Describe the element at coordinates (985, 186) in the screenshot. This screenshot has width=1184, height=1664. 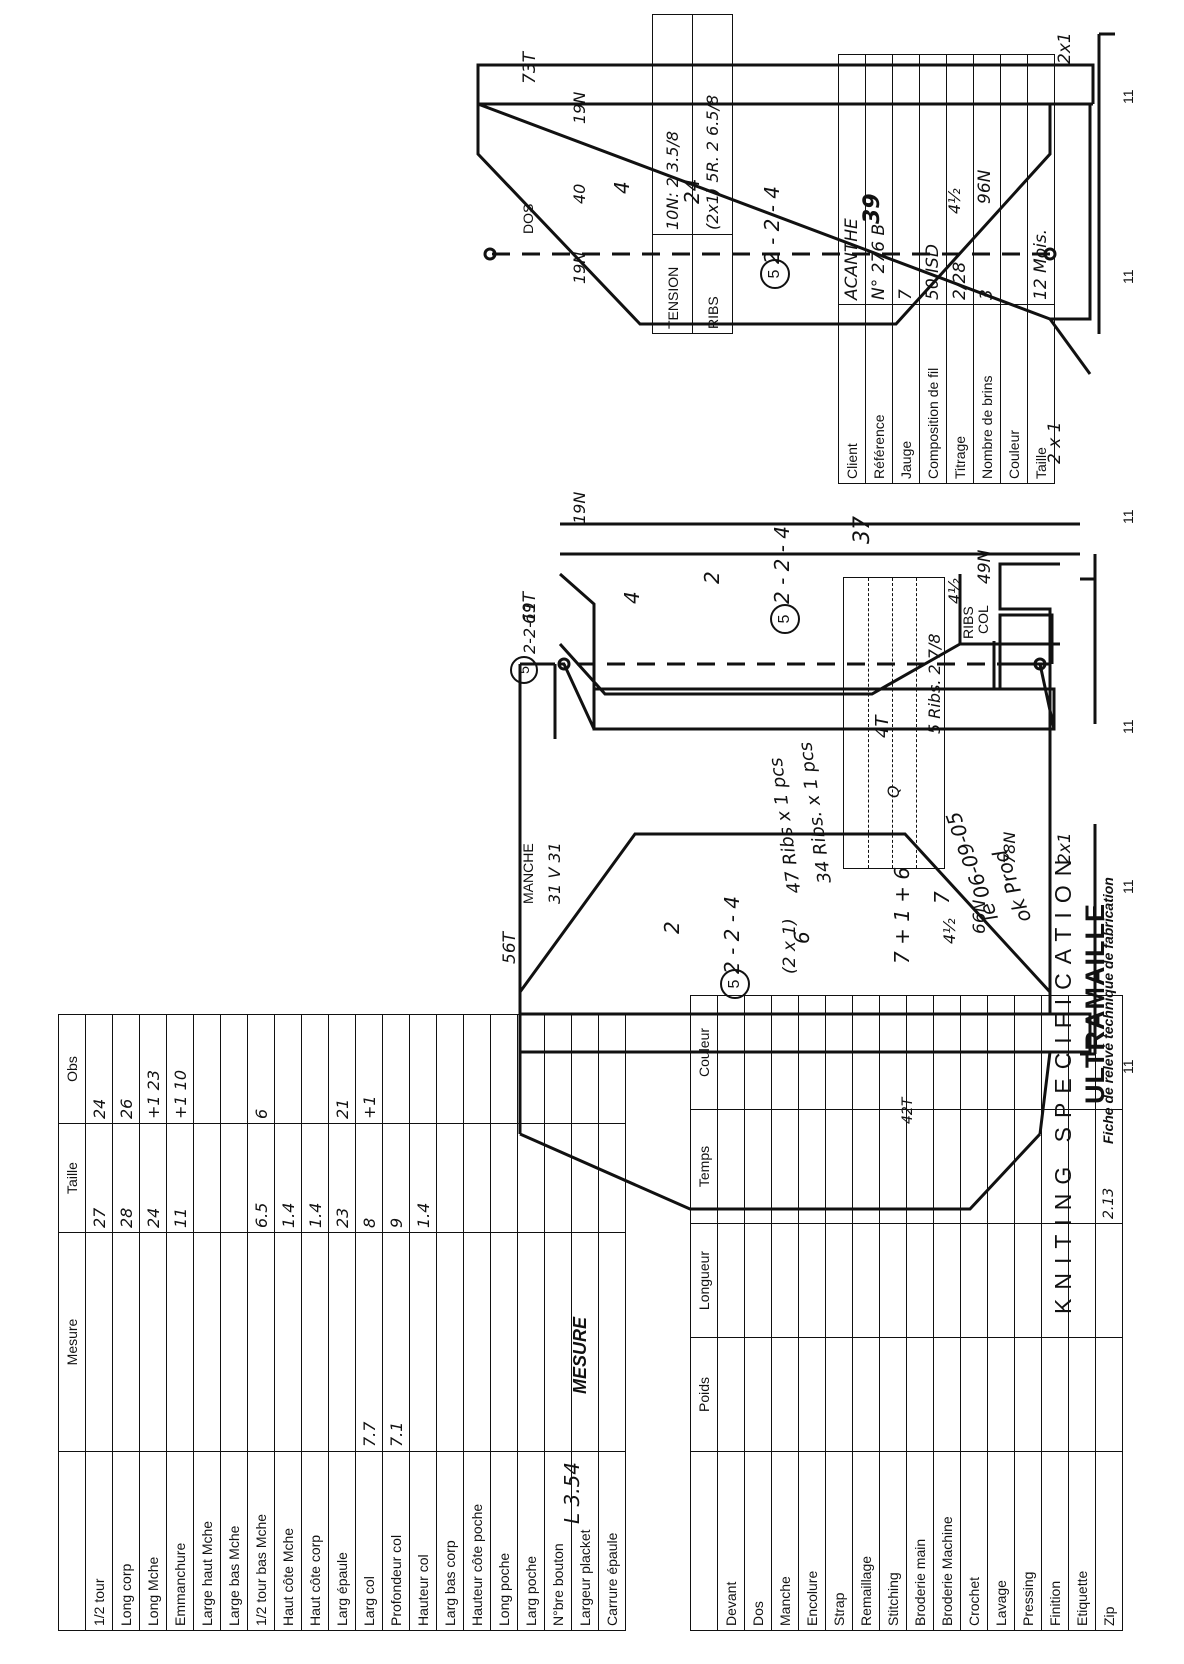
I see `dos-bottom-needles: 96N` at that location.